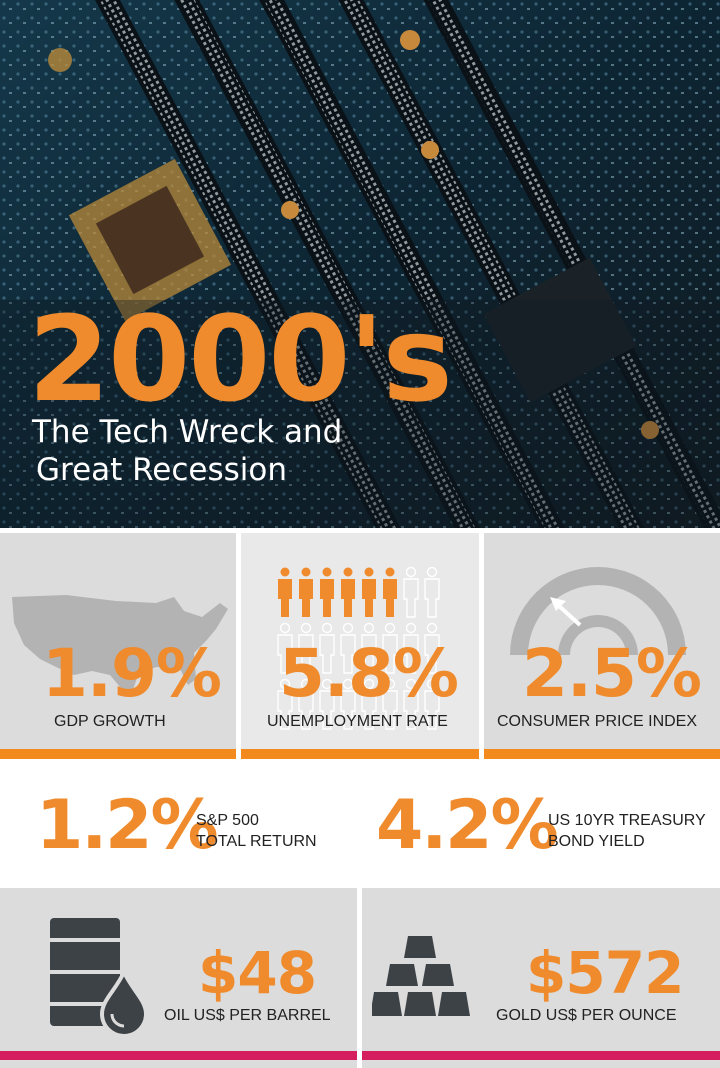  I want to click on gold-value: $572, so click(605, 973).